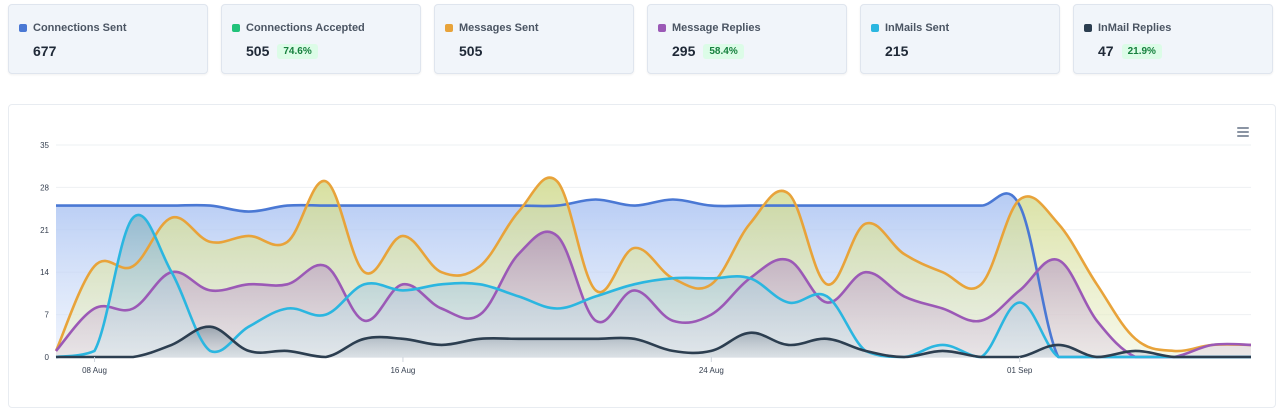 This screenshot has width=1280, height=413. I want to click on stat-label: Connections Sent, so click(80, 28).